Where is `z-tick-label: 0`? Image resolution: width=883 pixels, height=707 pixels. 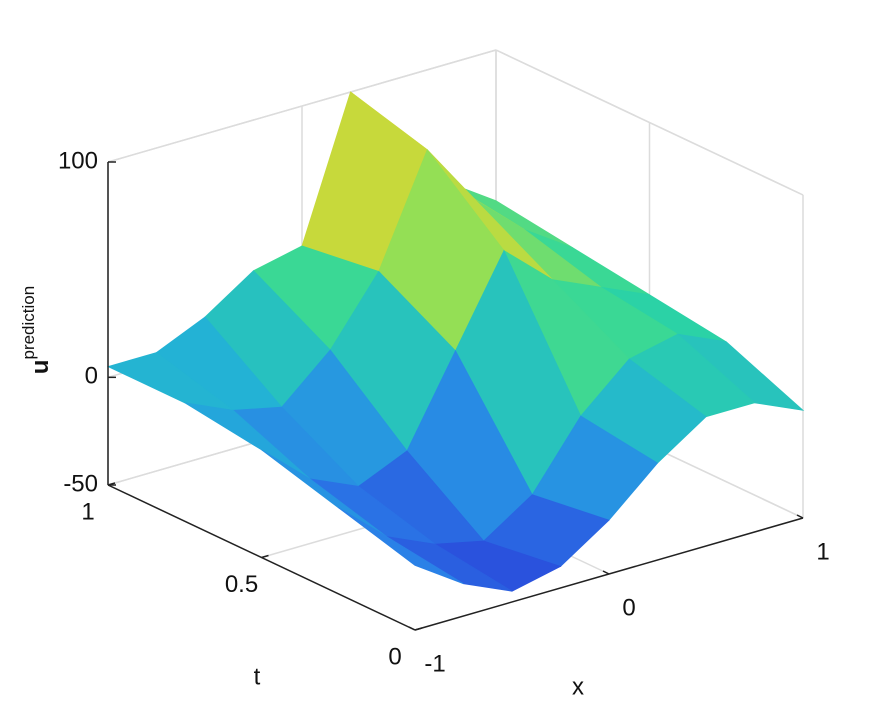 z-tick-label: 0 is located at coordinates (91, 376).